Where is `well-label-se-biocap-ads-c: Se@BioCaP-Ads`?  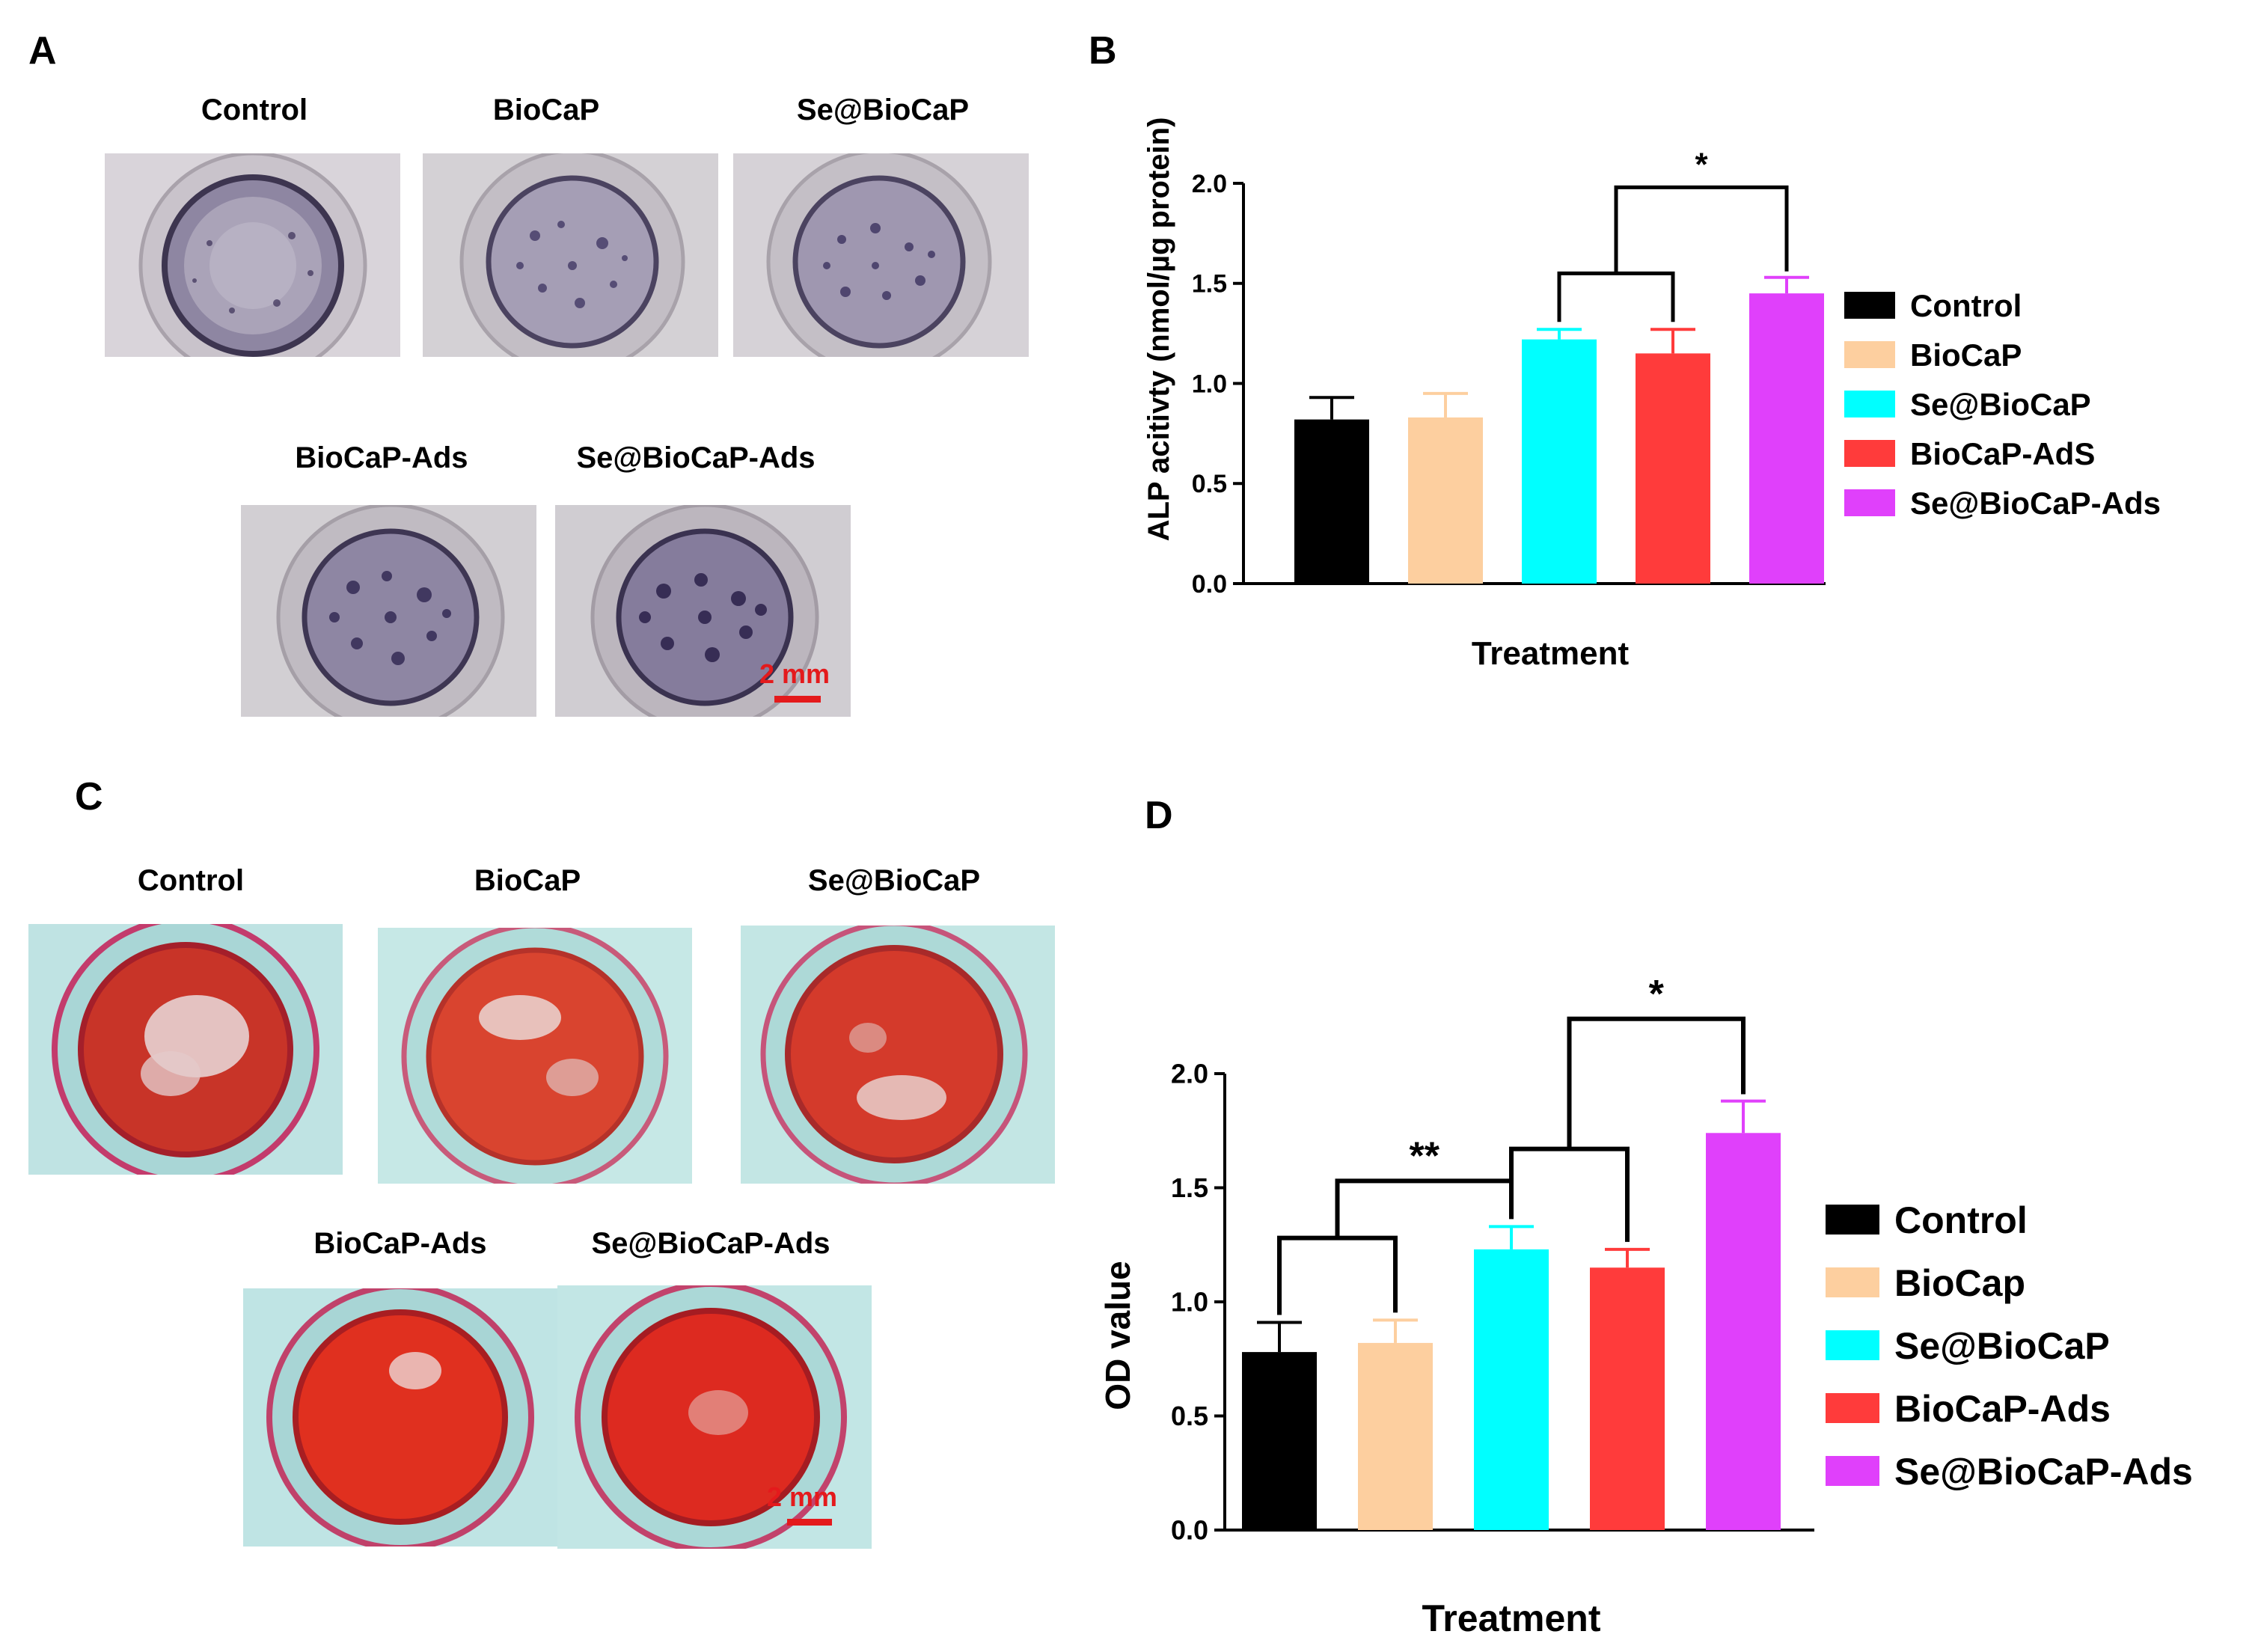
well-label-se-biocap-ads-c: Se@BioCaP-Ads is located at coordinates (710, 1243).